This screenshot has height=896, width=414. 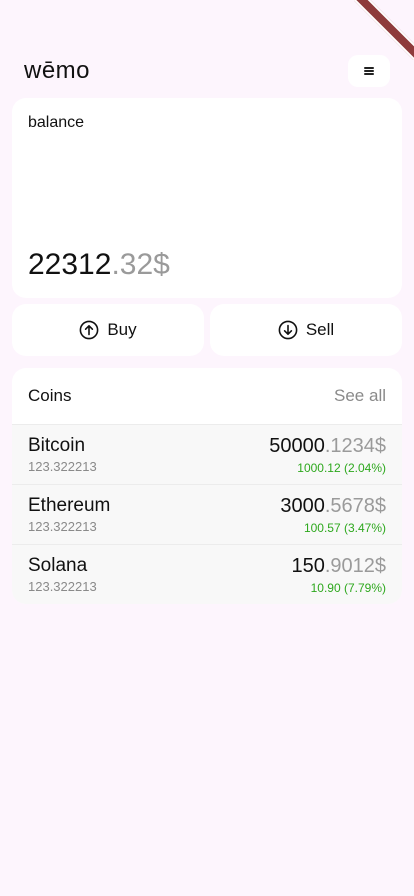 I want to click on hamburger-menu-icon, so click(x=369, y=71).